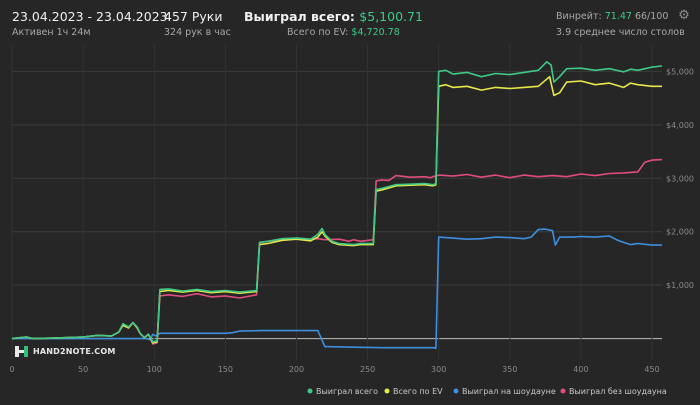  What do you see at coordinates (438, 369) in the screenshot?
I see `x-tick-label: 300` at bounding box center [438, 369].